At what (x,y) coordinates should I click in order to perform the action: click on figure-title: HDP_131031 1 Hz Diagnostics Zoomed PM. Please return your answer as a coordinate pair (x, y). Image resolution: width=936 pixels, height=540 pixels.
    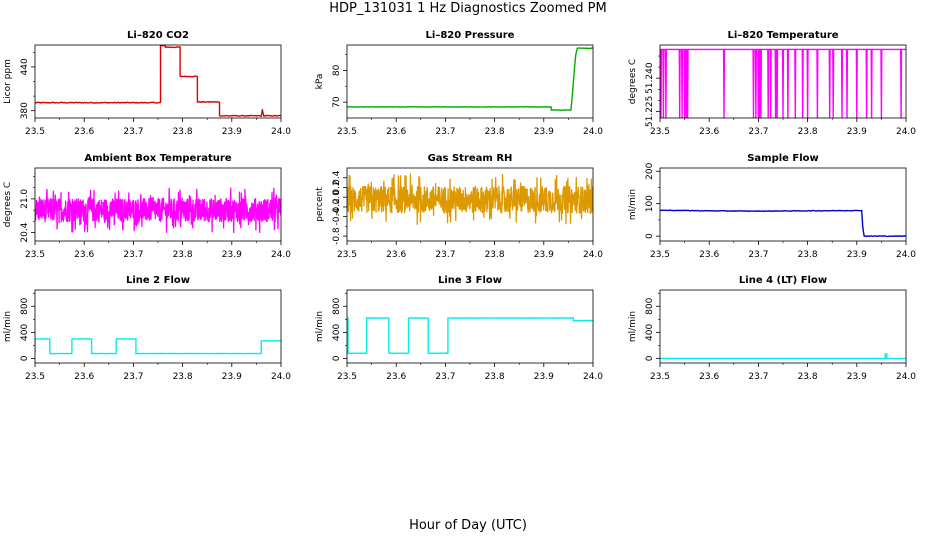
    Looking at the image, I should click on (468, 8).